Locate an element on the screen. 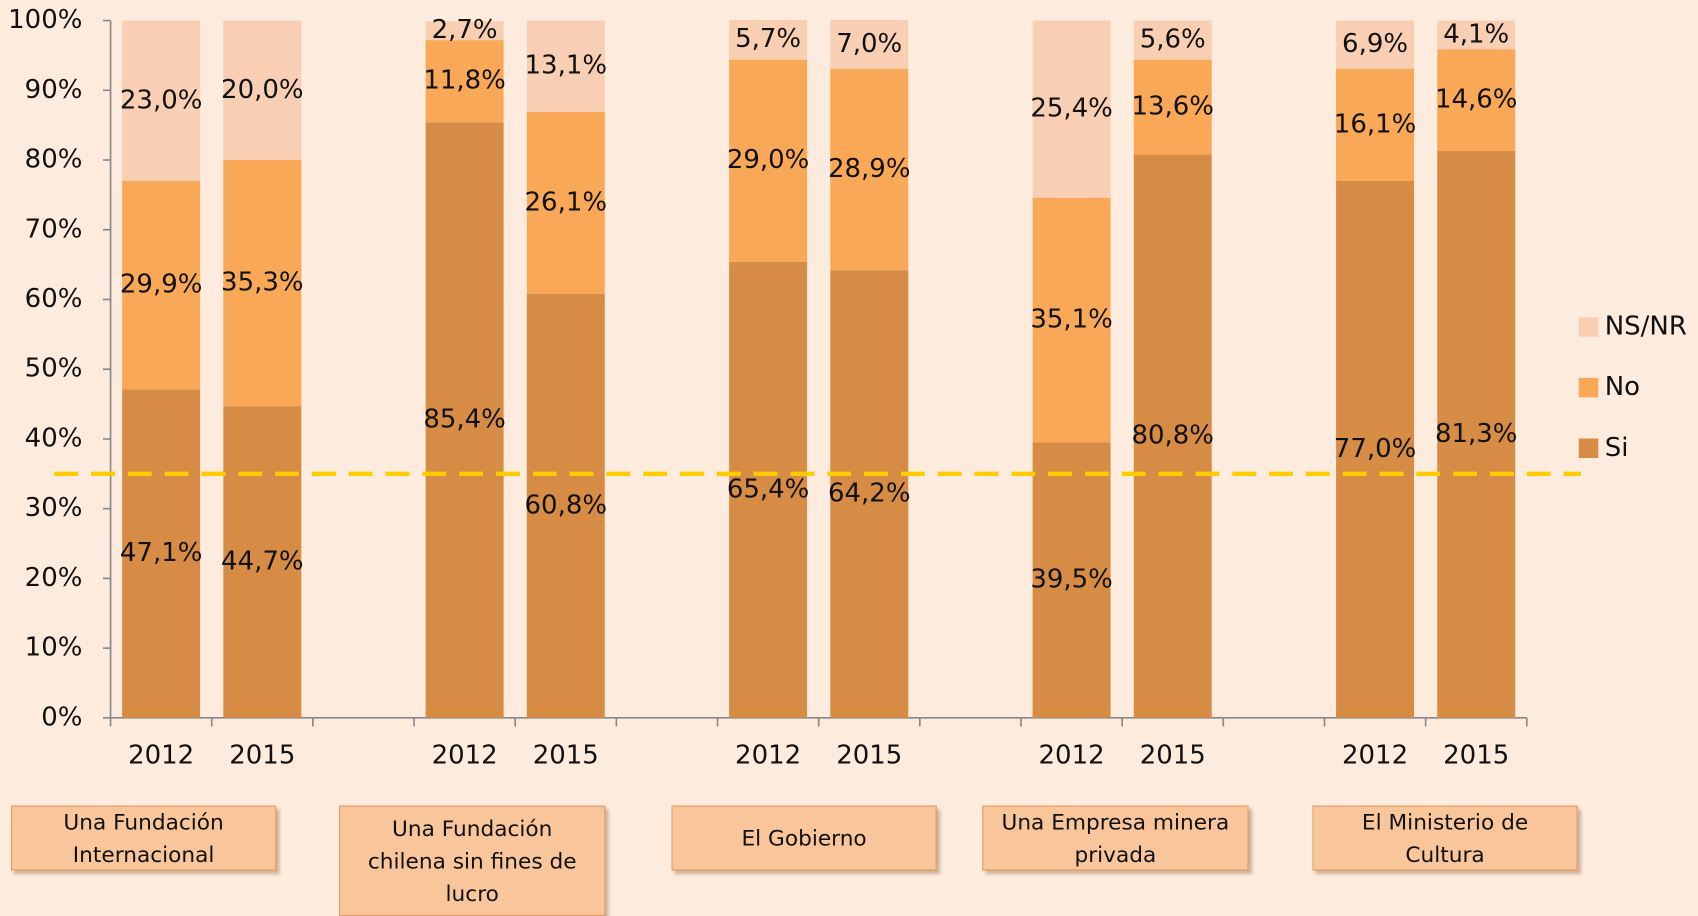 The image size is (1698, 916). value-label: 5,7% is located at coordinates (768, 39).